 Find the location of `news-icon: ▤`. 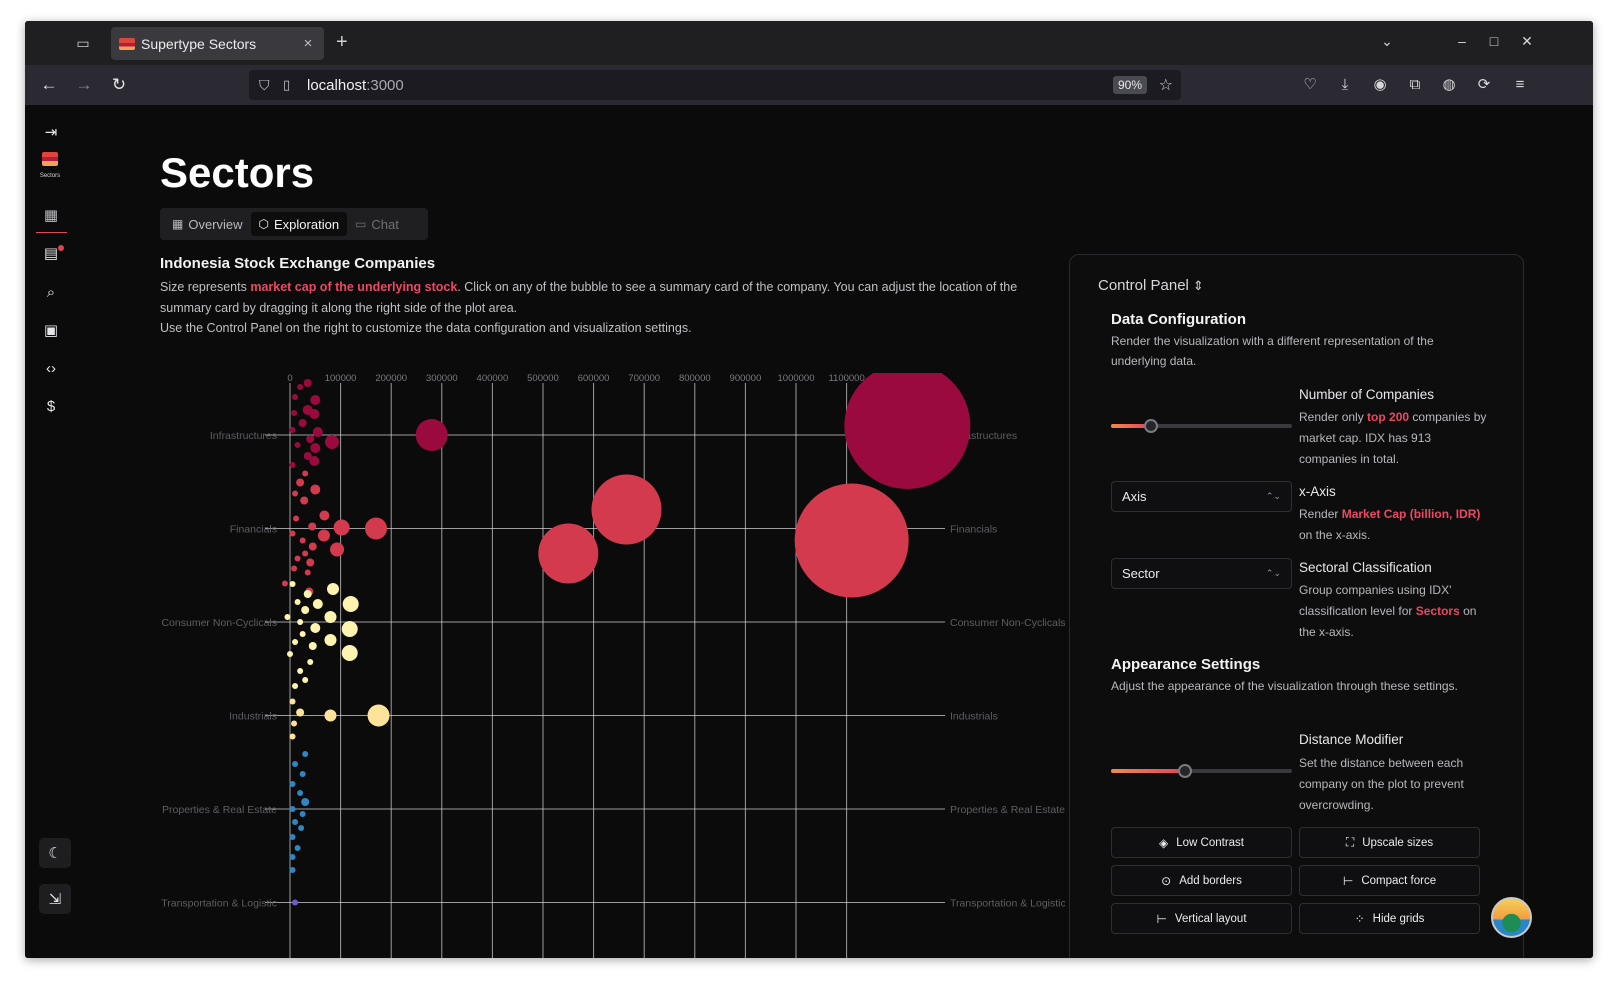

news-icon: ▤ is located at coordinates (51, 253).